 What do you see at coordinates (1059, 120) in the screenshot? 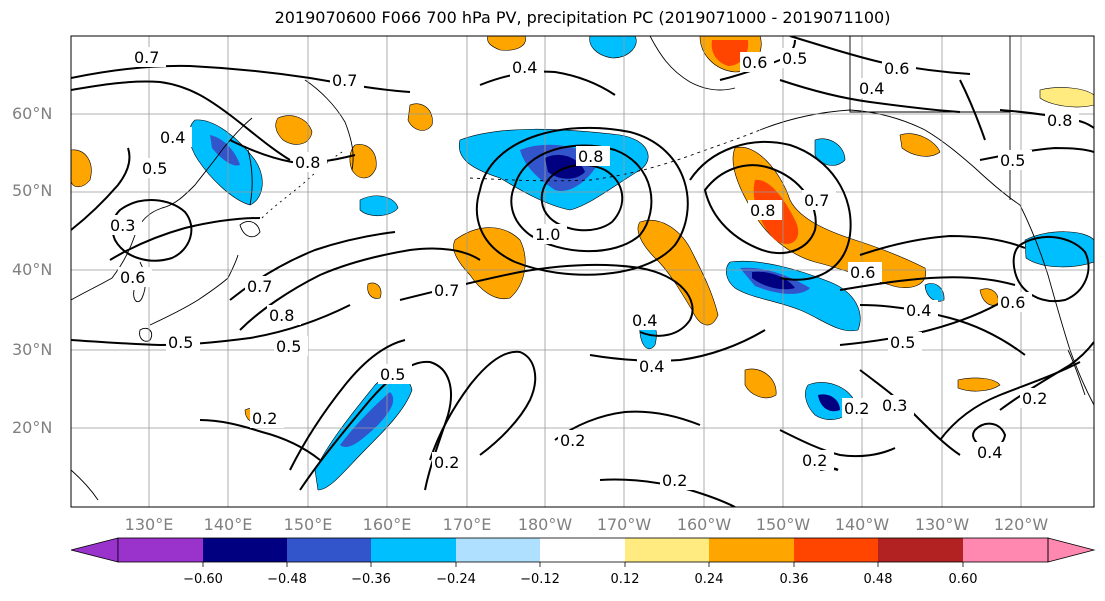
I see `contour-label-36: 0.8` at bounding box center [1059, 120].